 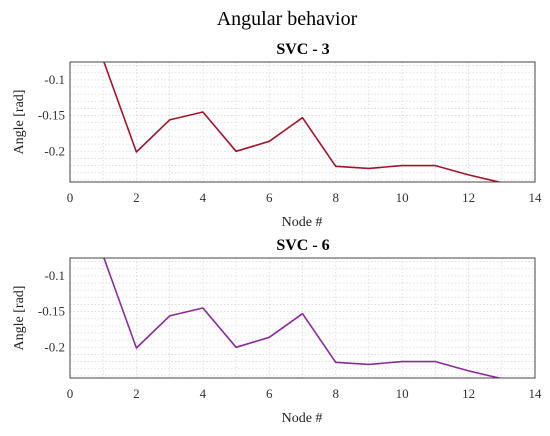 What do you see at coordinates (302, 245) in the screenshot?
I see `chart-title: SVC - 6` at bounding box center [302, 245].